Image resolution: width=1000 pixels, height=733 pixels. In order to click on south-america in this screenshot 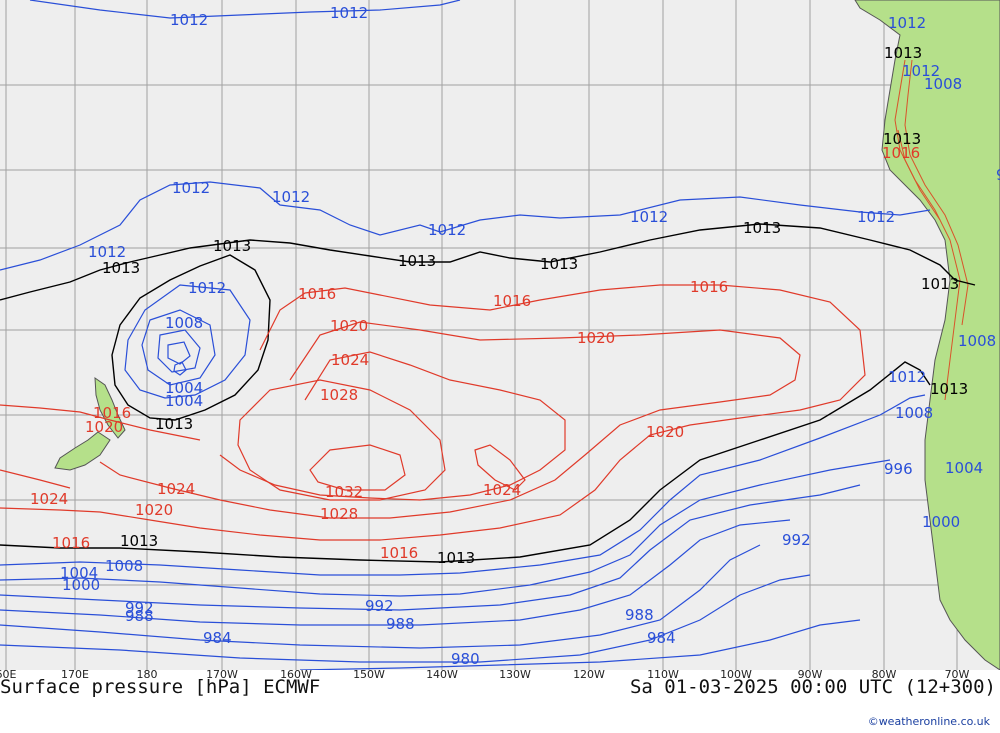, I will do `click(927, 335)`.